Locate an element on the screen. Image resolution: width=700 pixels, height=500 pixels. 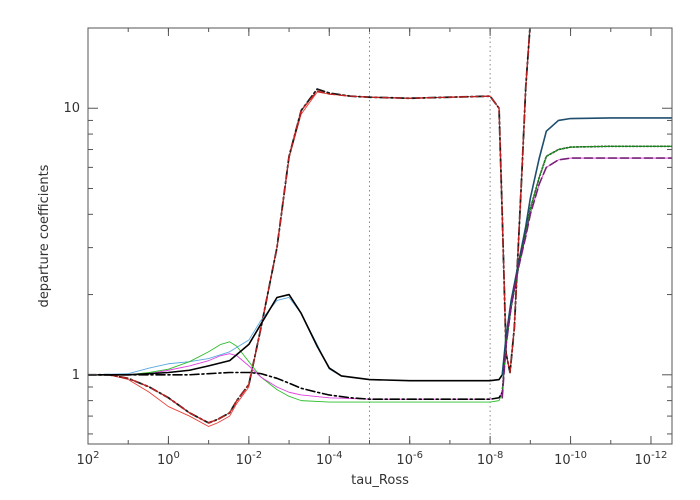
x-tick-label: 10⁻⁸ is located at coordinates (490, 459).